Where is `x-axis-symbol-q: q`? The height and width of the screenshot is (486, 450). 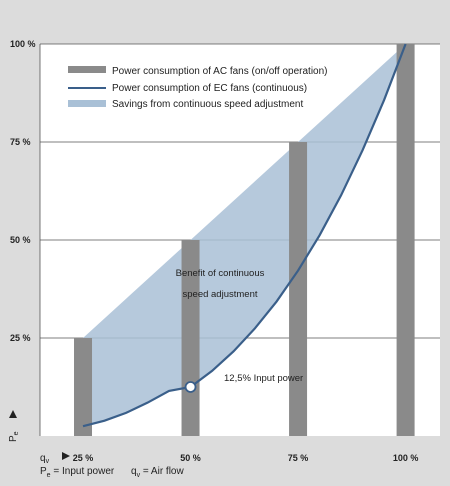
x-axis-symbol-q: q is located at coordinates (43, 458).